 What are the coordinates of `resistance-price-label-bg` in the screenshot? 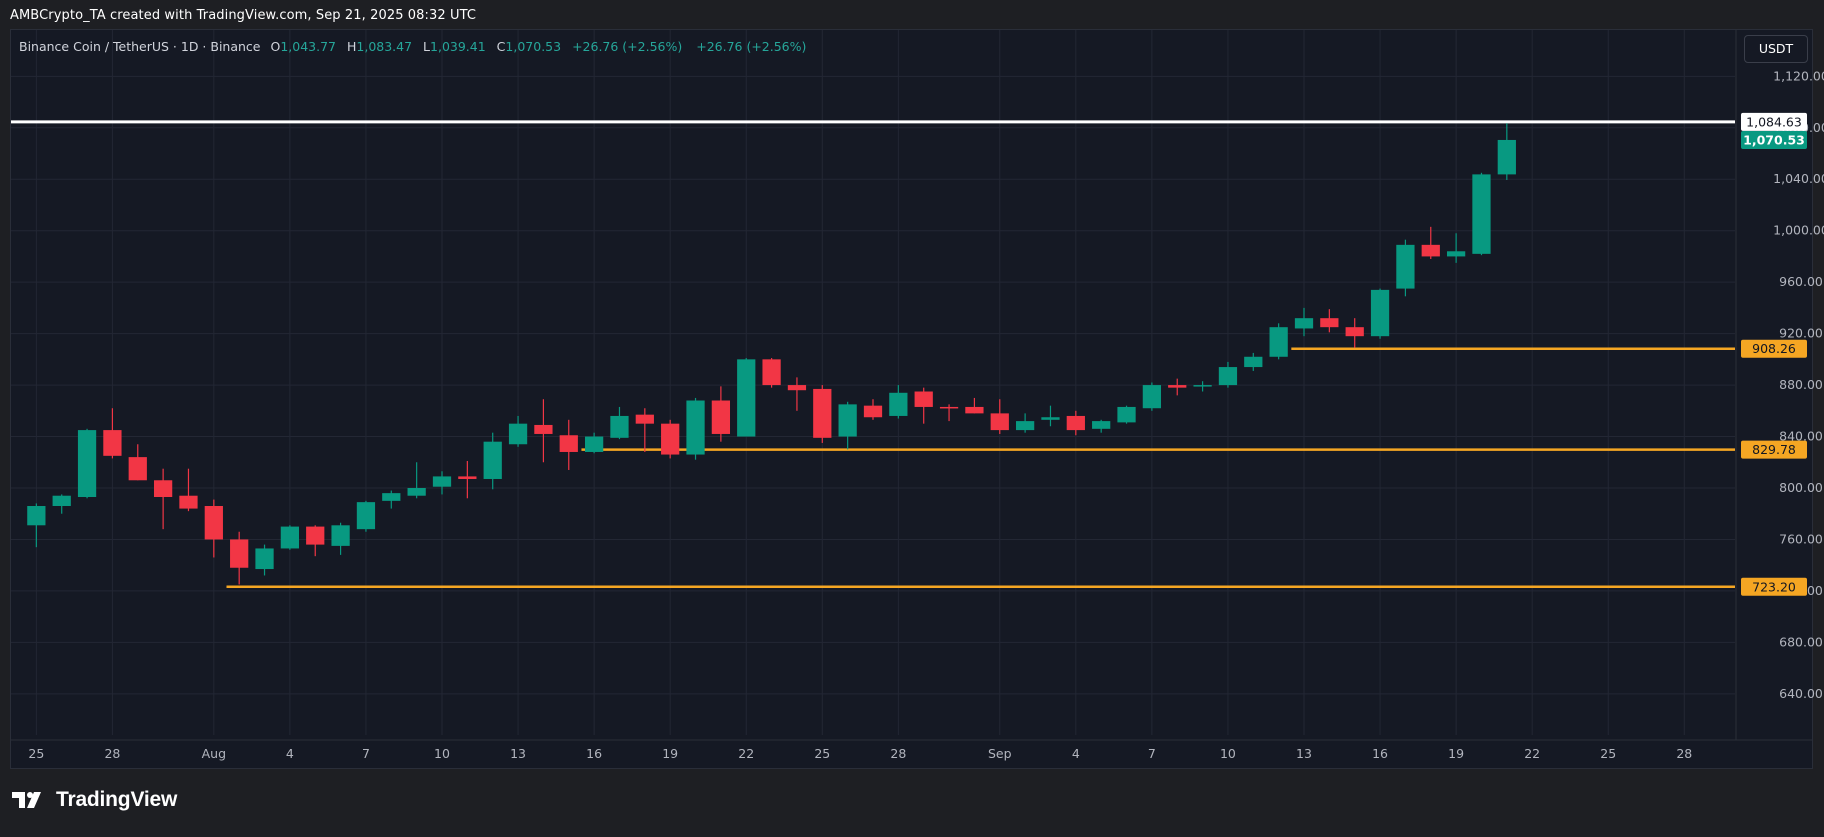 It's located at (1774, 121).